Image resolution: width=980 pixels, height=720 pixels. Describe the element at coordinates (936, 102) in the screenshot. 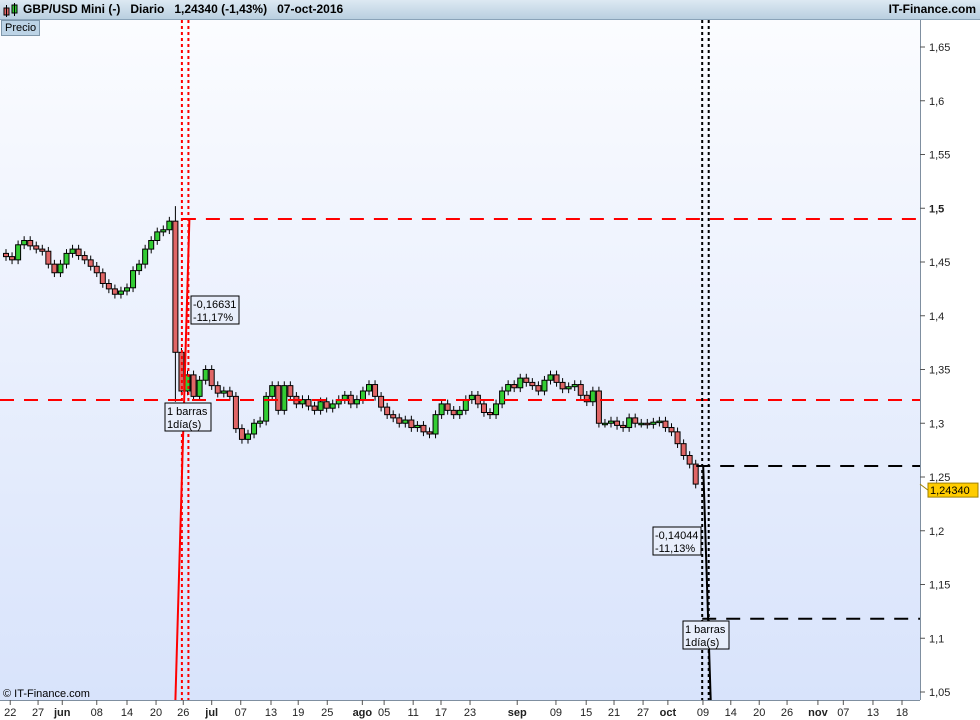

I see `y-tick-label: 1,6` at that location.